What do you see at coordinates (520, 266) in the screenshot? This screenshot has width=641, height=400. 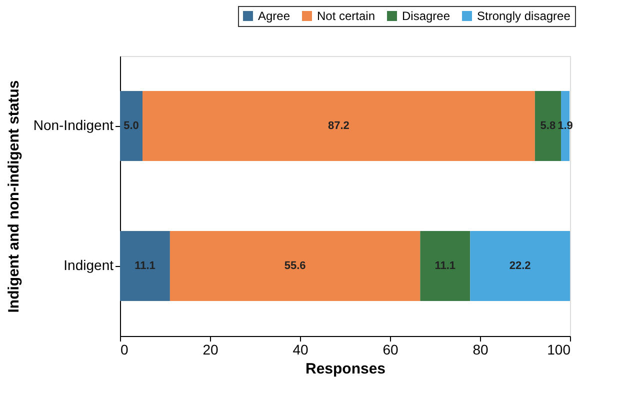 I see `data-label: 22.2` at bounding box center [520, 266].